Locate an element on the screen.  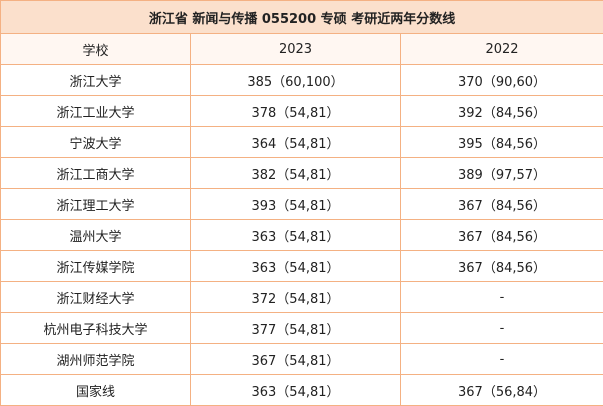
score-cell: 364（54,81） is located at coordinates (296, 142).